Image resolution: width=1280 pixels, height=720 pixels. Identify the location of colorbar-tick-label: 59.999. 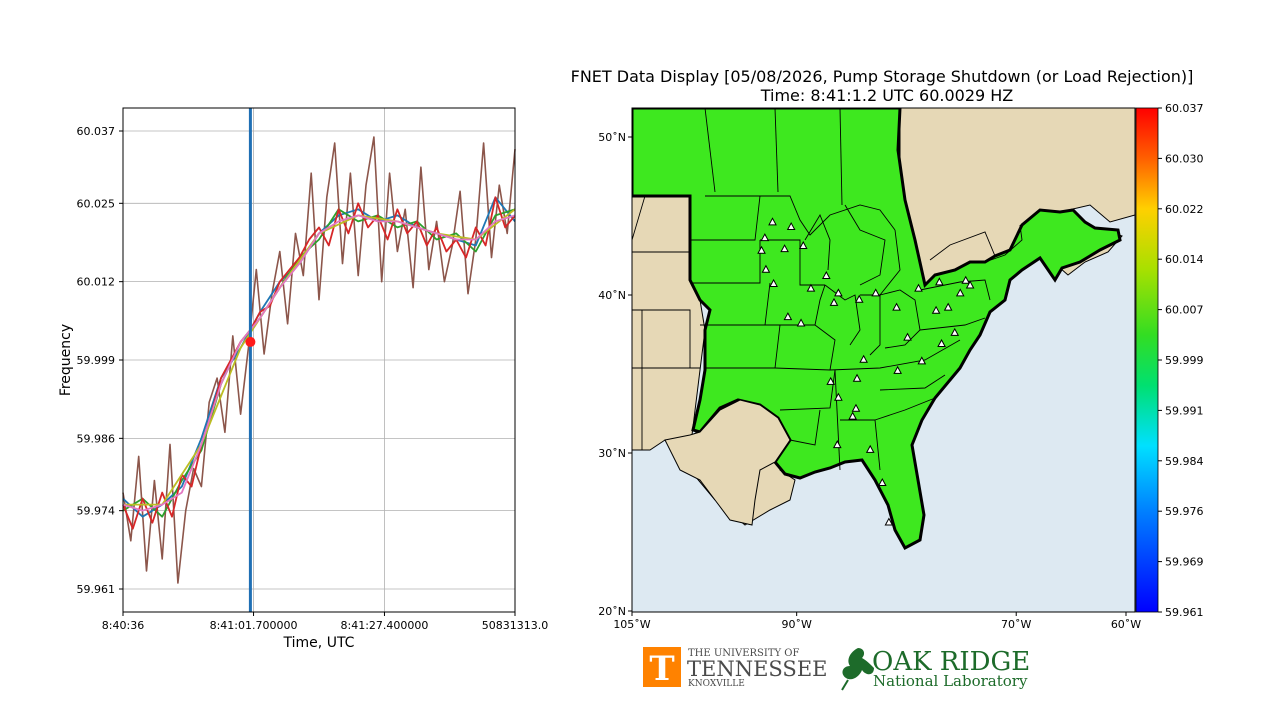
(1184, 360).